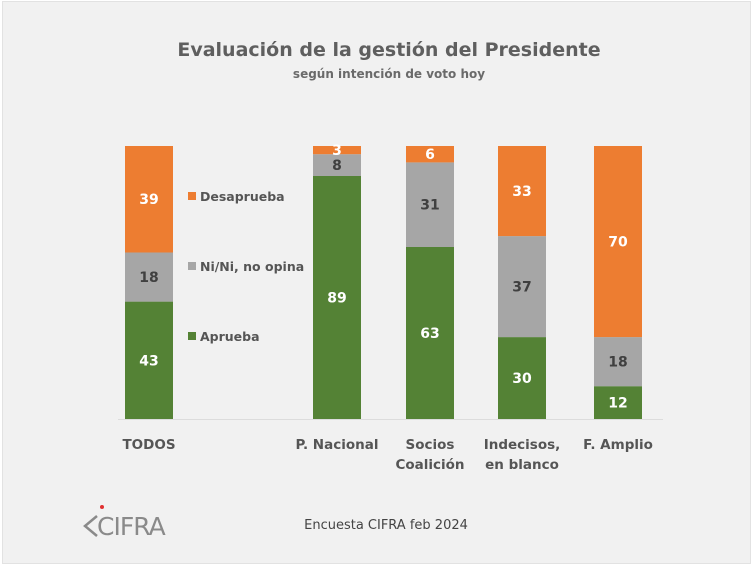  What do you see at coordinates (252, 266) in the screenshot?
I see `legend-label-ni-ni-no-opina: Ni/Ni, no opina` at bounding box center [252, 266].